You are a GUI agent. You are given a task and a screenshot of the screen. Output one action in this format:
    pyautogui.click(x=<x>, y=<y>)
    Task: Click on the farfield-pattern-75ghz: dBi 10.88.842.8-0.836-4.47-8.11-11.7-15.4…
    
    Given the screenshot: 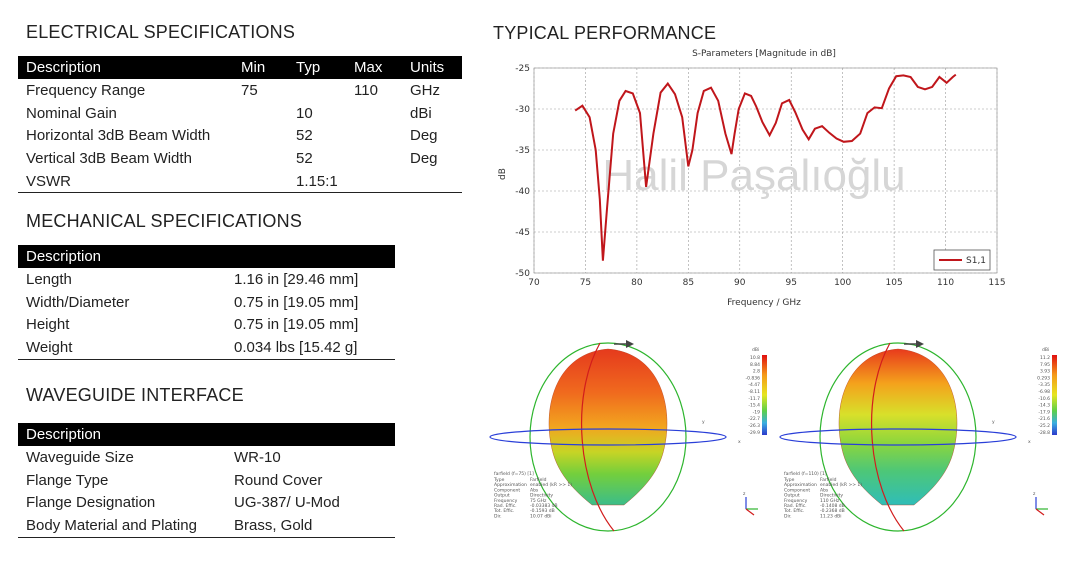 What is the action you would take?
    pyautogui.click(x=628, y=436)
    